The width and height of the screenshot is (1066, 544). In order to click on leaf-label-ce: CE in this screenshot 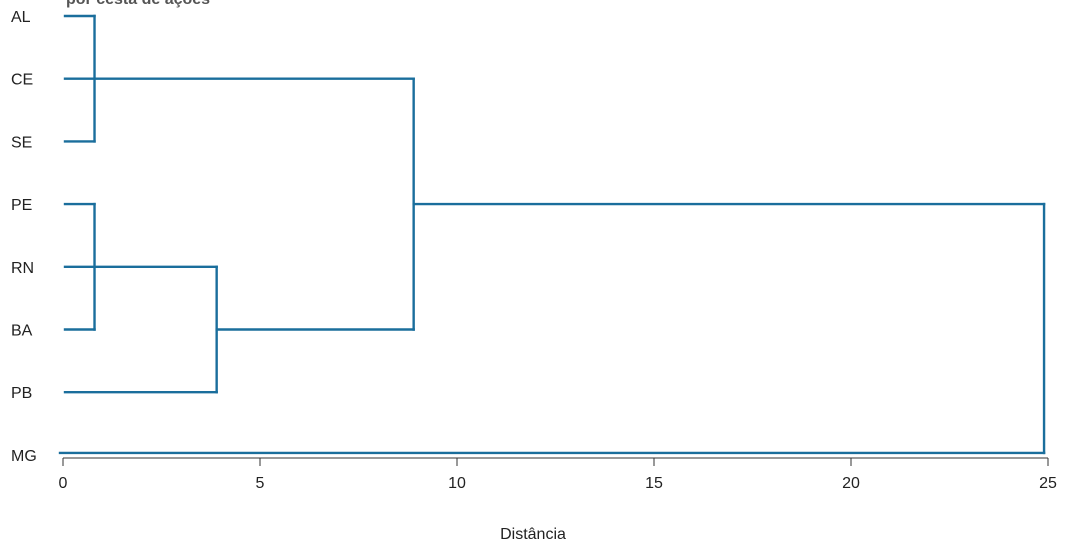, I will do `click(22, 80)`.